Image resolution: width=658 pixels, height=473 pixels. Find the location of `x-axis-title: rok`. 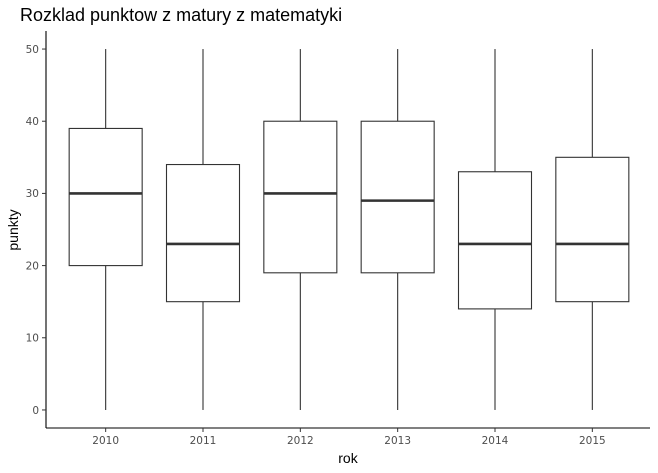

x-axis-title: rok is located at coordinates (348, 458).